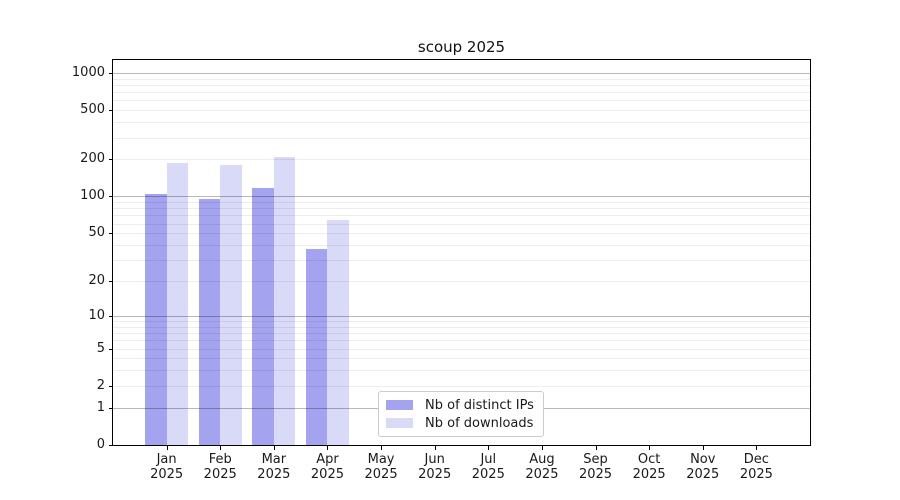 Image resolution: width=900 pixels, height=500 pixels. What do you see at coordinates (167, 467) in the screenshot?
I see `x-tick-label-jan: Jan 2025` at bounding box center [167, 467].